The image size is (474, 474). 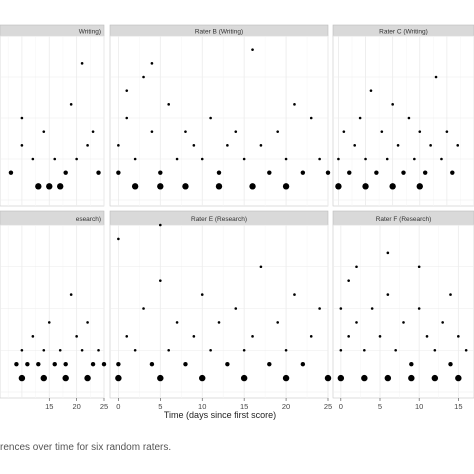 What do you see at coordinates (90, 32) in the screenshot?
I see `facet-strip-label: Writing)` at bounding box center [90, 32].